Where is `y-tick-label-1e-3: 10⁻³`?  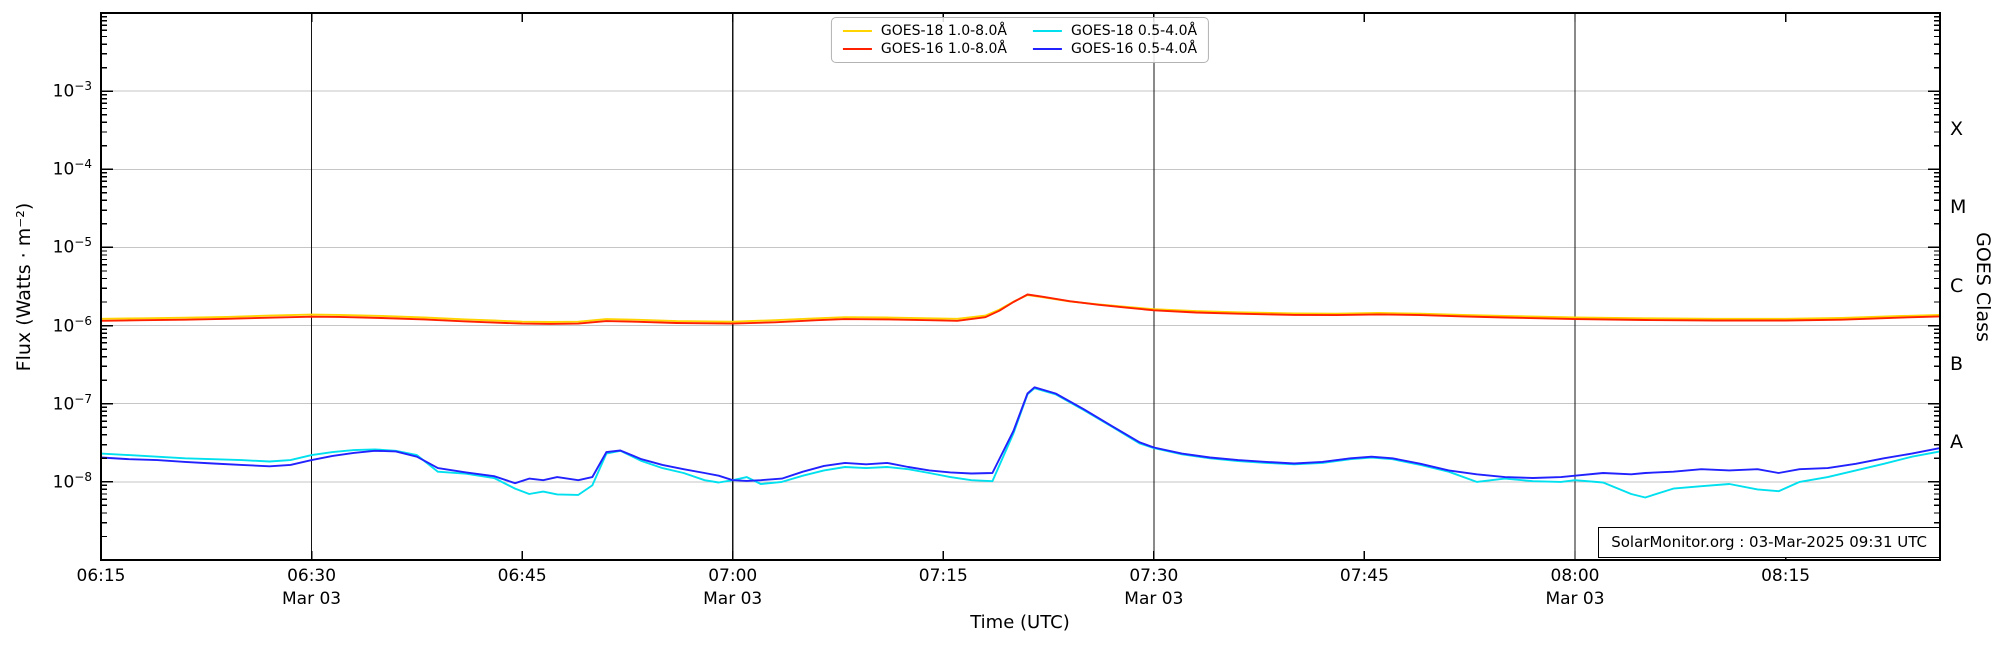
y-tick-label-1e-3: 10⁻³ is located at coordinates (72, 90).